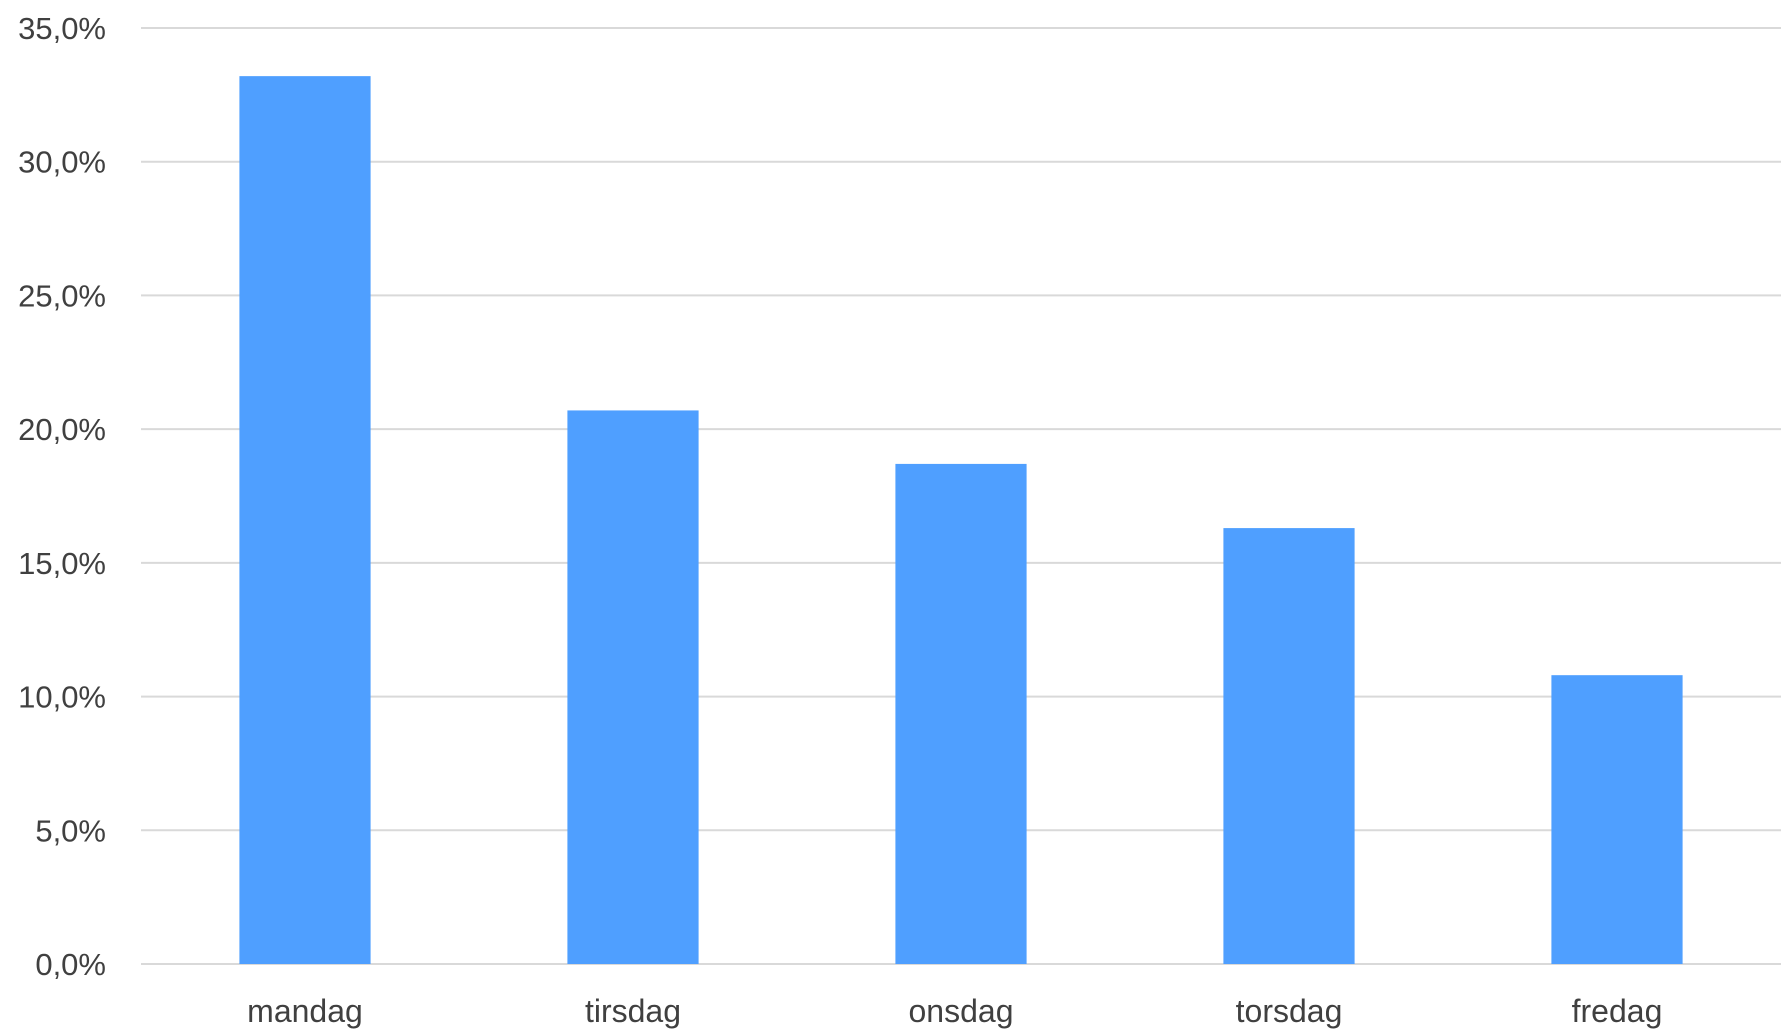 The image size is (1781, 1030). Describe the element at coordinates (305, 1011) in the screenshot. I see `x-tick-label-mandag: mandag` at that location.